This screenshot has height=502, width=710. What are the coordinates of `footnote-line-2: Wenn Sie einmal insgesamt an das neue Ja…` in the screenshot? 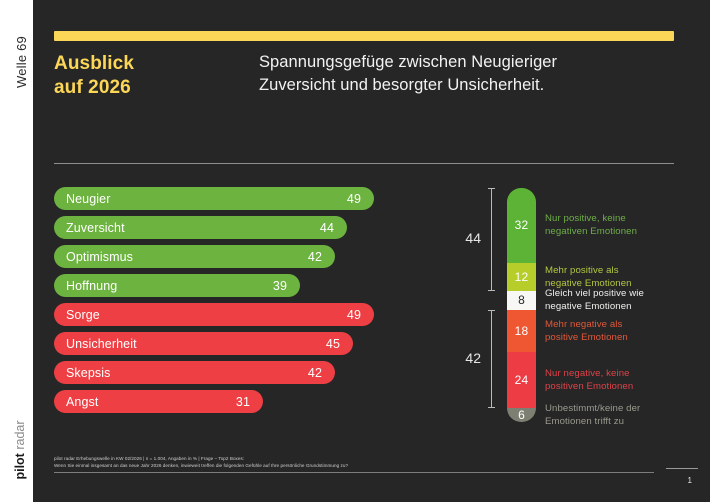 It's located at (201, 466).